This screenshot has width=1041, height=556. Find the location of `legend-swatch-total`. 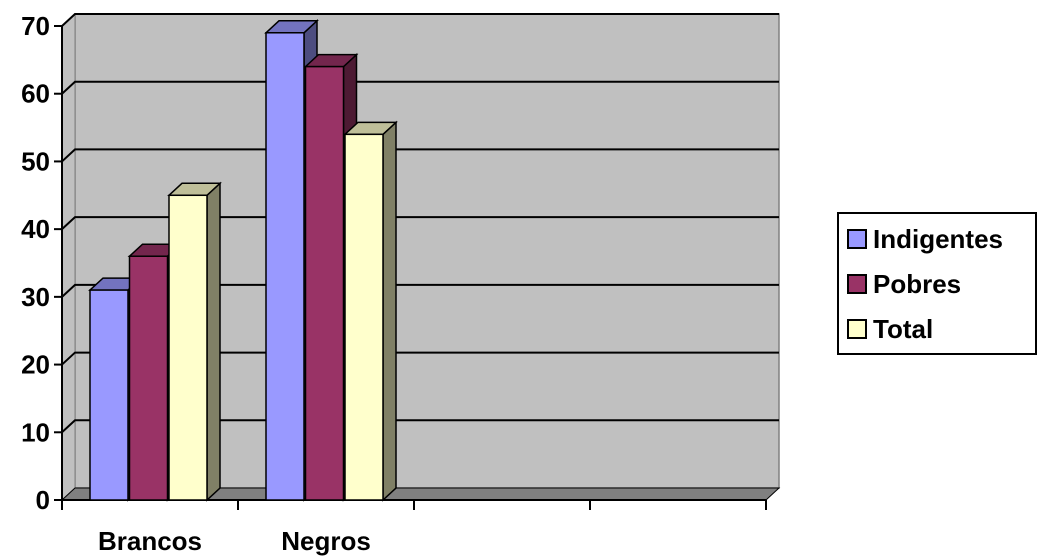

legend-swatch-total is located at coordinates (857, 329).